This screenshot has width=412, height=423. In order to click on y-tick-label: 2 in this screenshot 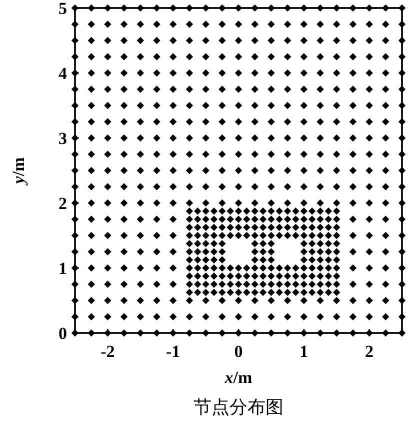, I will do `click(62, 203)`.